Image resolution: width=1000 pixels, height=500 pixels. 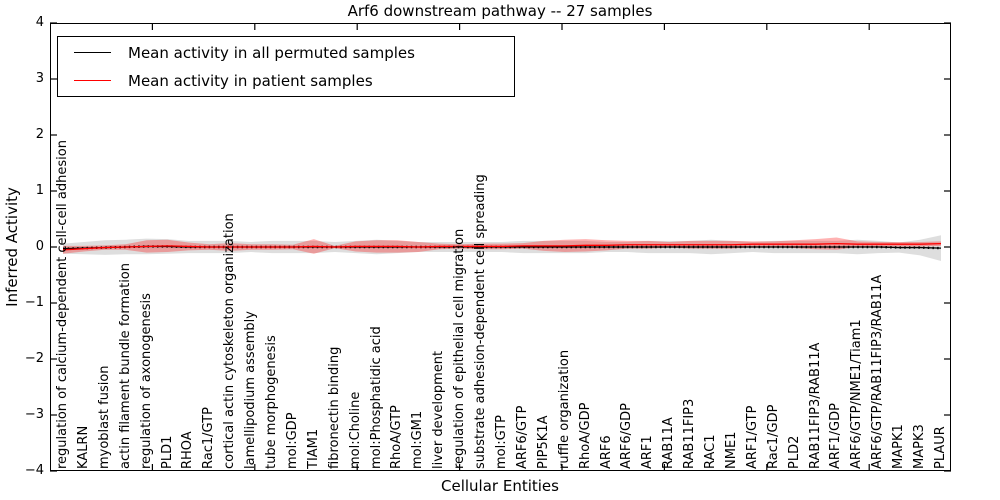 What do you see at coordinates (585, 435) in the screenshot?
I see `x-tick-label: RhoA/GDP` at bounding box center [585, 435].